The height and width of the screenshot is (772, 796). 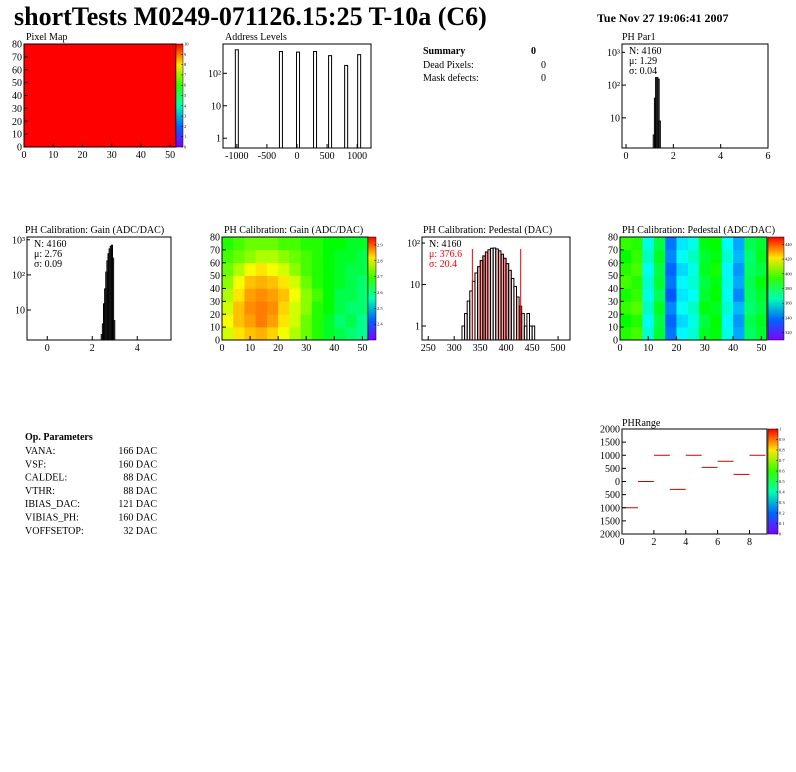 What do you see at coordinates (306, 348) in the screenshot?
I see `x-tick-label: 30` at bounding box center [306, 348].